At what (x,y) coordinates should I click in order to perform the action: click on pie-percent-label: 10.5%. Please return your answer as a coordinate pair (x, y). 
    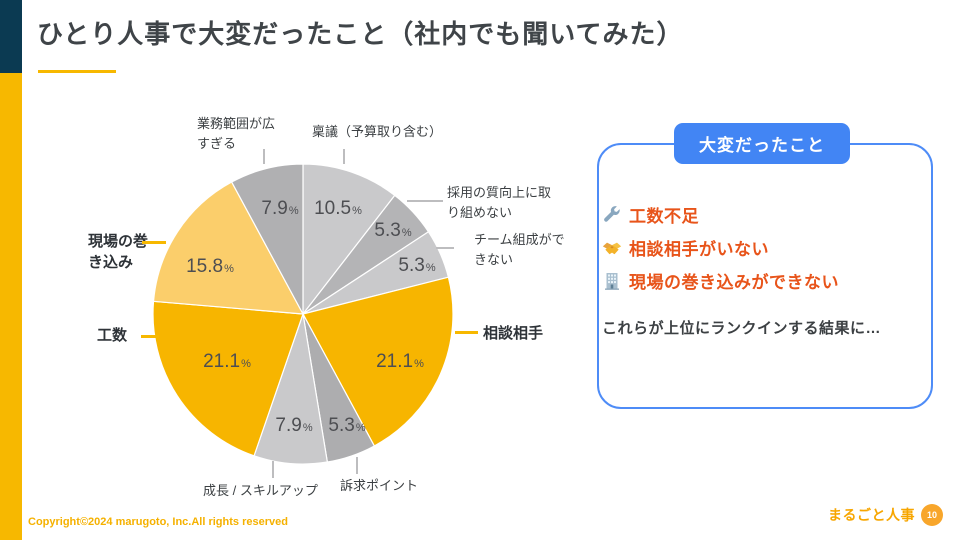
    Looking at the image, I should click on (338, 208).